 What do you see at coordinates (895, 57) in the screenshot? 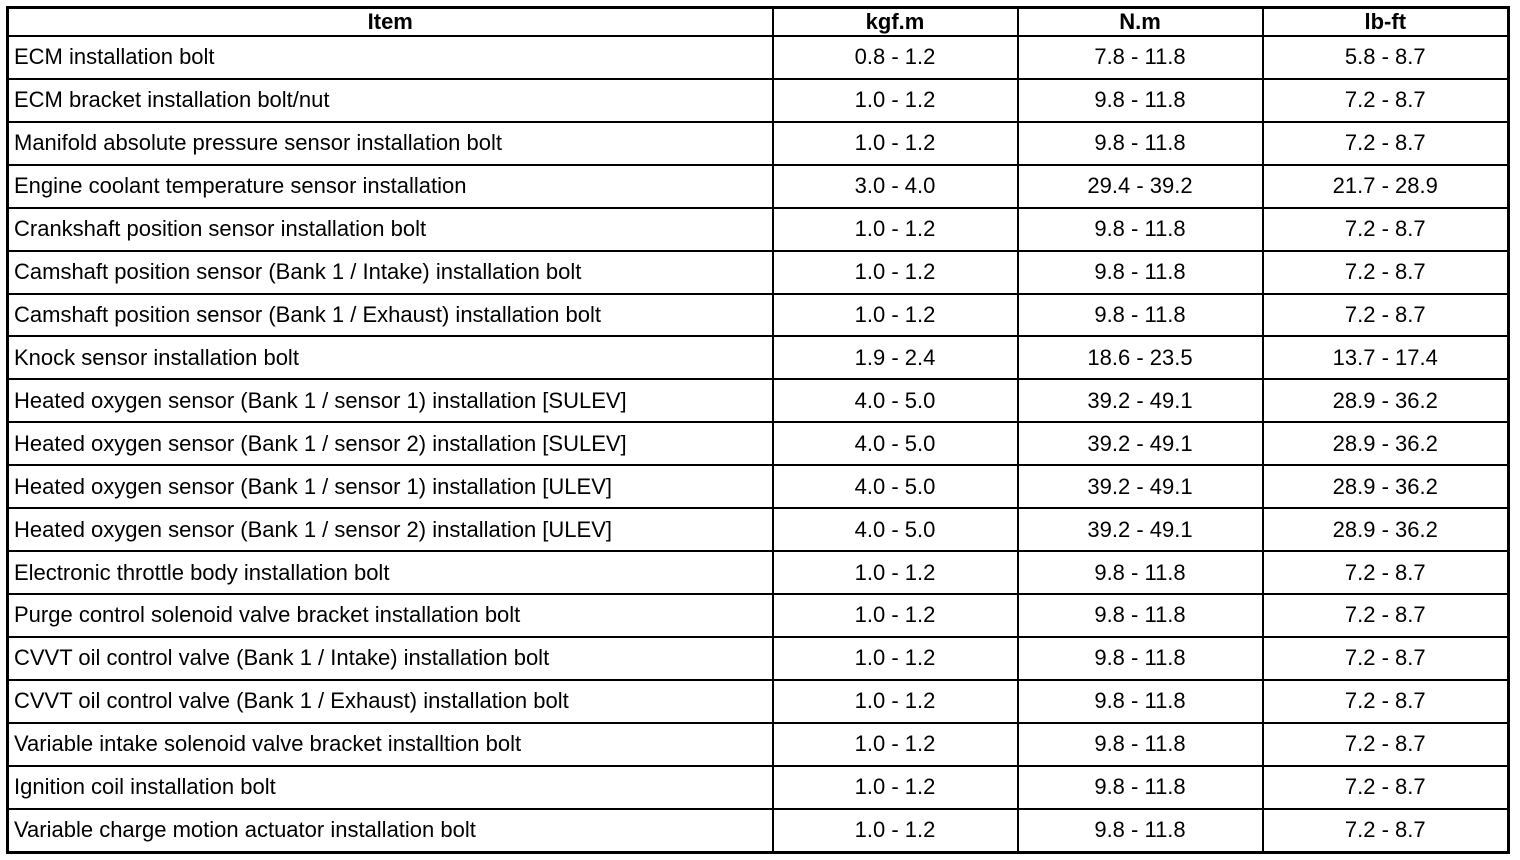
I see `value-cell: 0.8 - 1.2` at bounding box center [895, 57].